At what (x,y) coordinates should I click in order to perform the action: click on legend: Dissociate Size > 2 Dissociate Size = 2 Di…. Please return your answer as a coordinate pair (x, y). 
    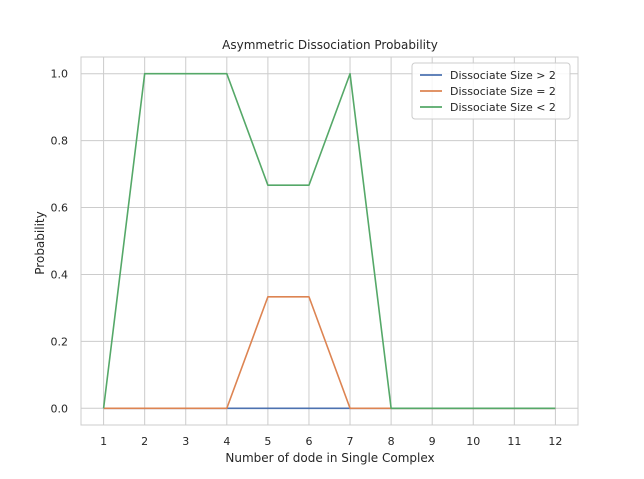
    Looking at the image, I should click on (491, 91).